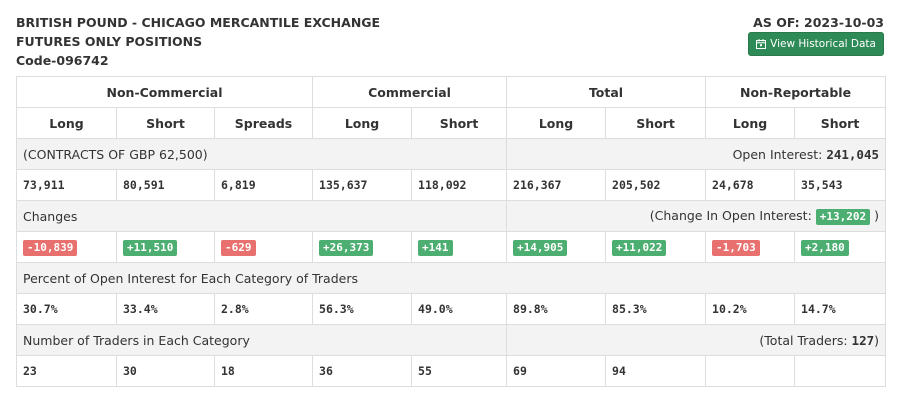 This screenshot has height=402, width=900. Describe the element at coordinates (362, 371) in the screenshot. I see `table-cell: 36` at that location.